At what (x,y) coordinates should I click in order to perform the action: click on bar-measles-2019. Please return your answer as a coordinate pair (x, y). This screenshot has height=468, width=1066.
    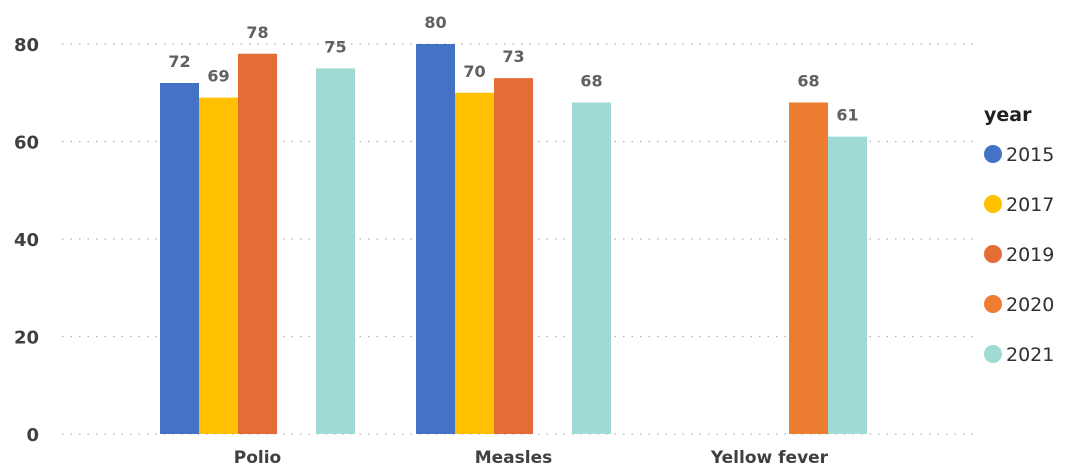
    Looking at the image, I should click on (513, 256).